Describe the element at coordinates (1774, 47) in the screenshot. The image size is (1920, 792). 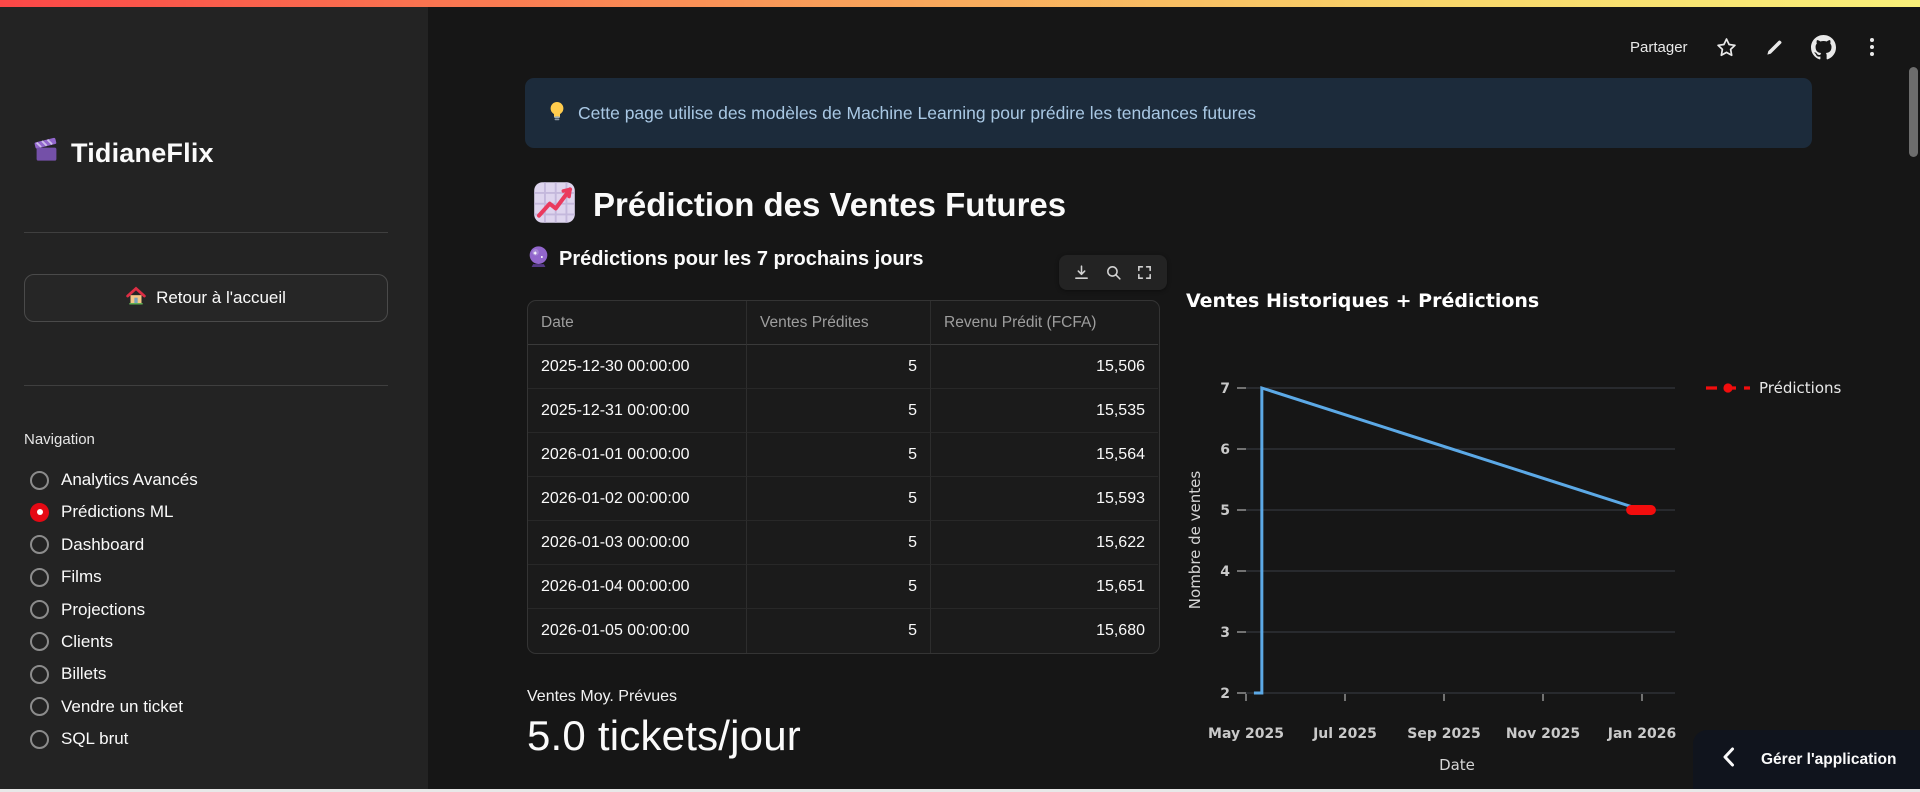
I see `pencil-icon` at that location.